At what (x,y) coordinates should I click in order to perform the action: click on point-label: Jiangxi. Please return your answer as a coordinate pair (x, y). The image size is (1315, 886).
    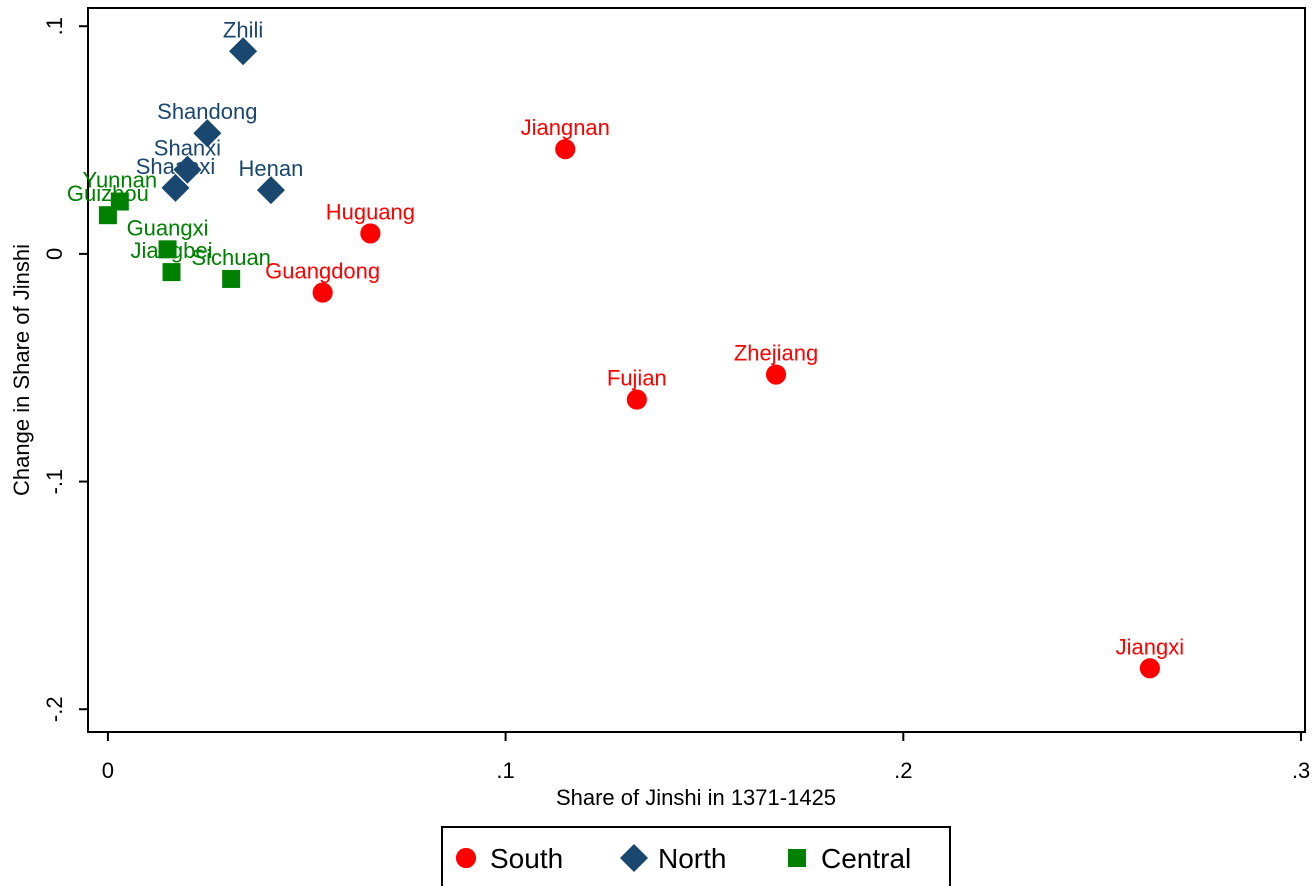
    Looking at the image, I should click on (1150, 646).